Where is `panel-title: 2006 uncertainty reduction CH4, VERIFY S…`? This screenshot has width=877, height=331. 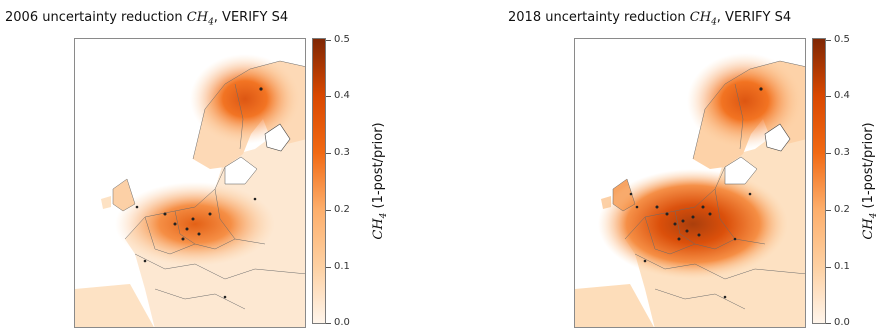
panel-title: 2006 uncertainty reduction CH4, VERIFY S… is located at coordinates (146, 19).